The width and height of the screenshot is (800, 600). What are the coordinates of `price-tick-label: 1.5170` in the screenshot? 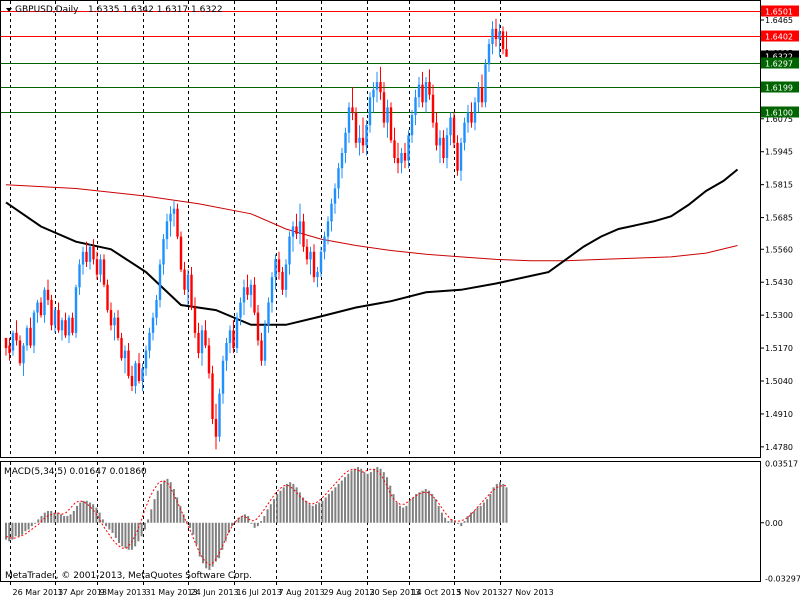 It's located at (779, 348).